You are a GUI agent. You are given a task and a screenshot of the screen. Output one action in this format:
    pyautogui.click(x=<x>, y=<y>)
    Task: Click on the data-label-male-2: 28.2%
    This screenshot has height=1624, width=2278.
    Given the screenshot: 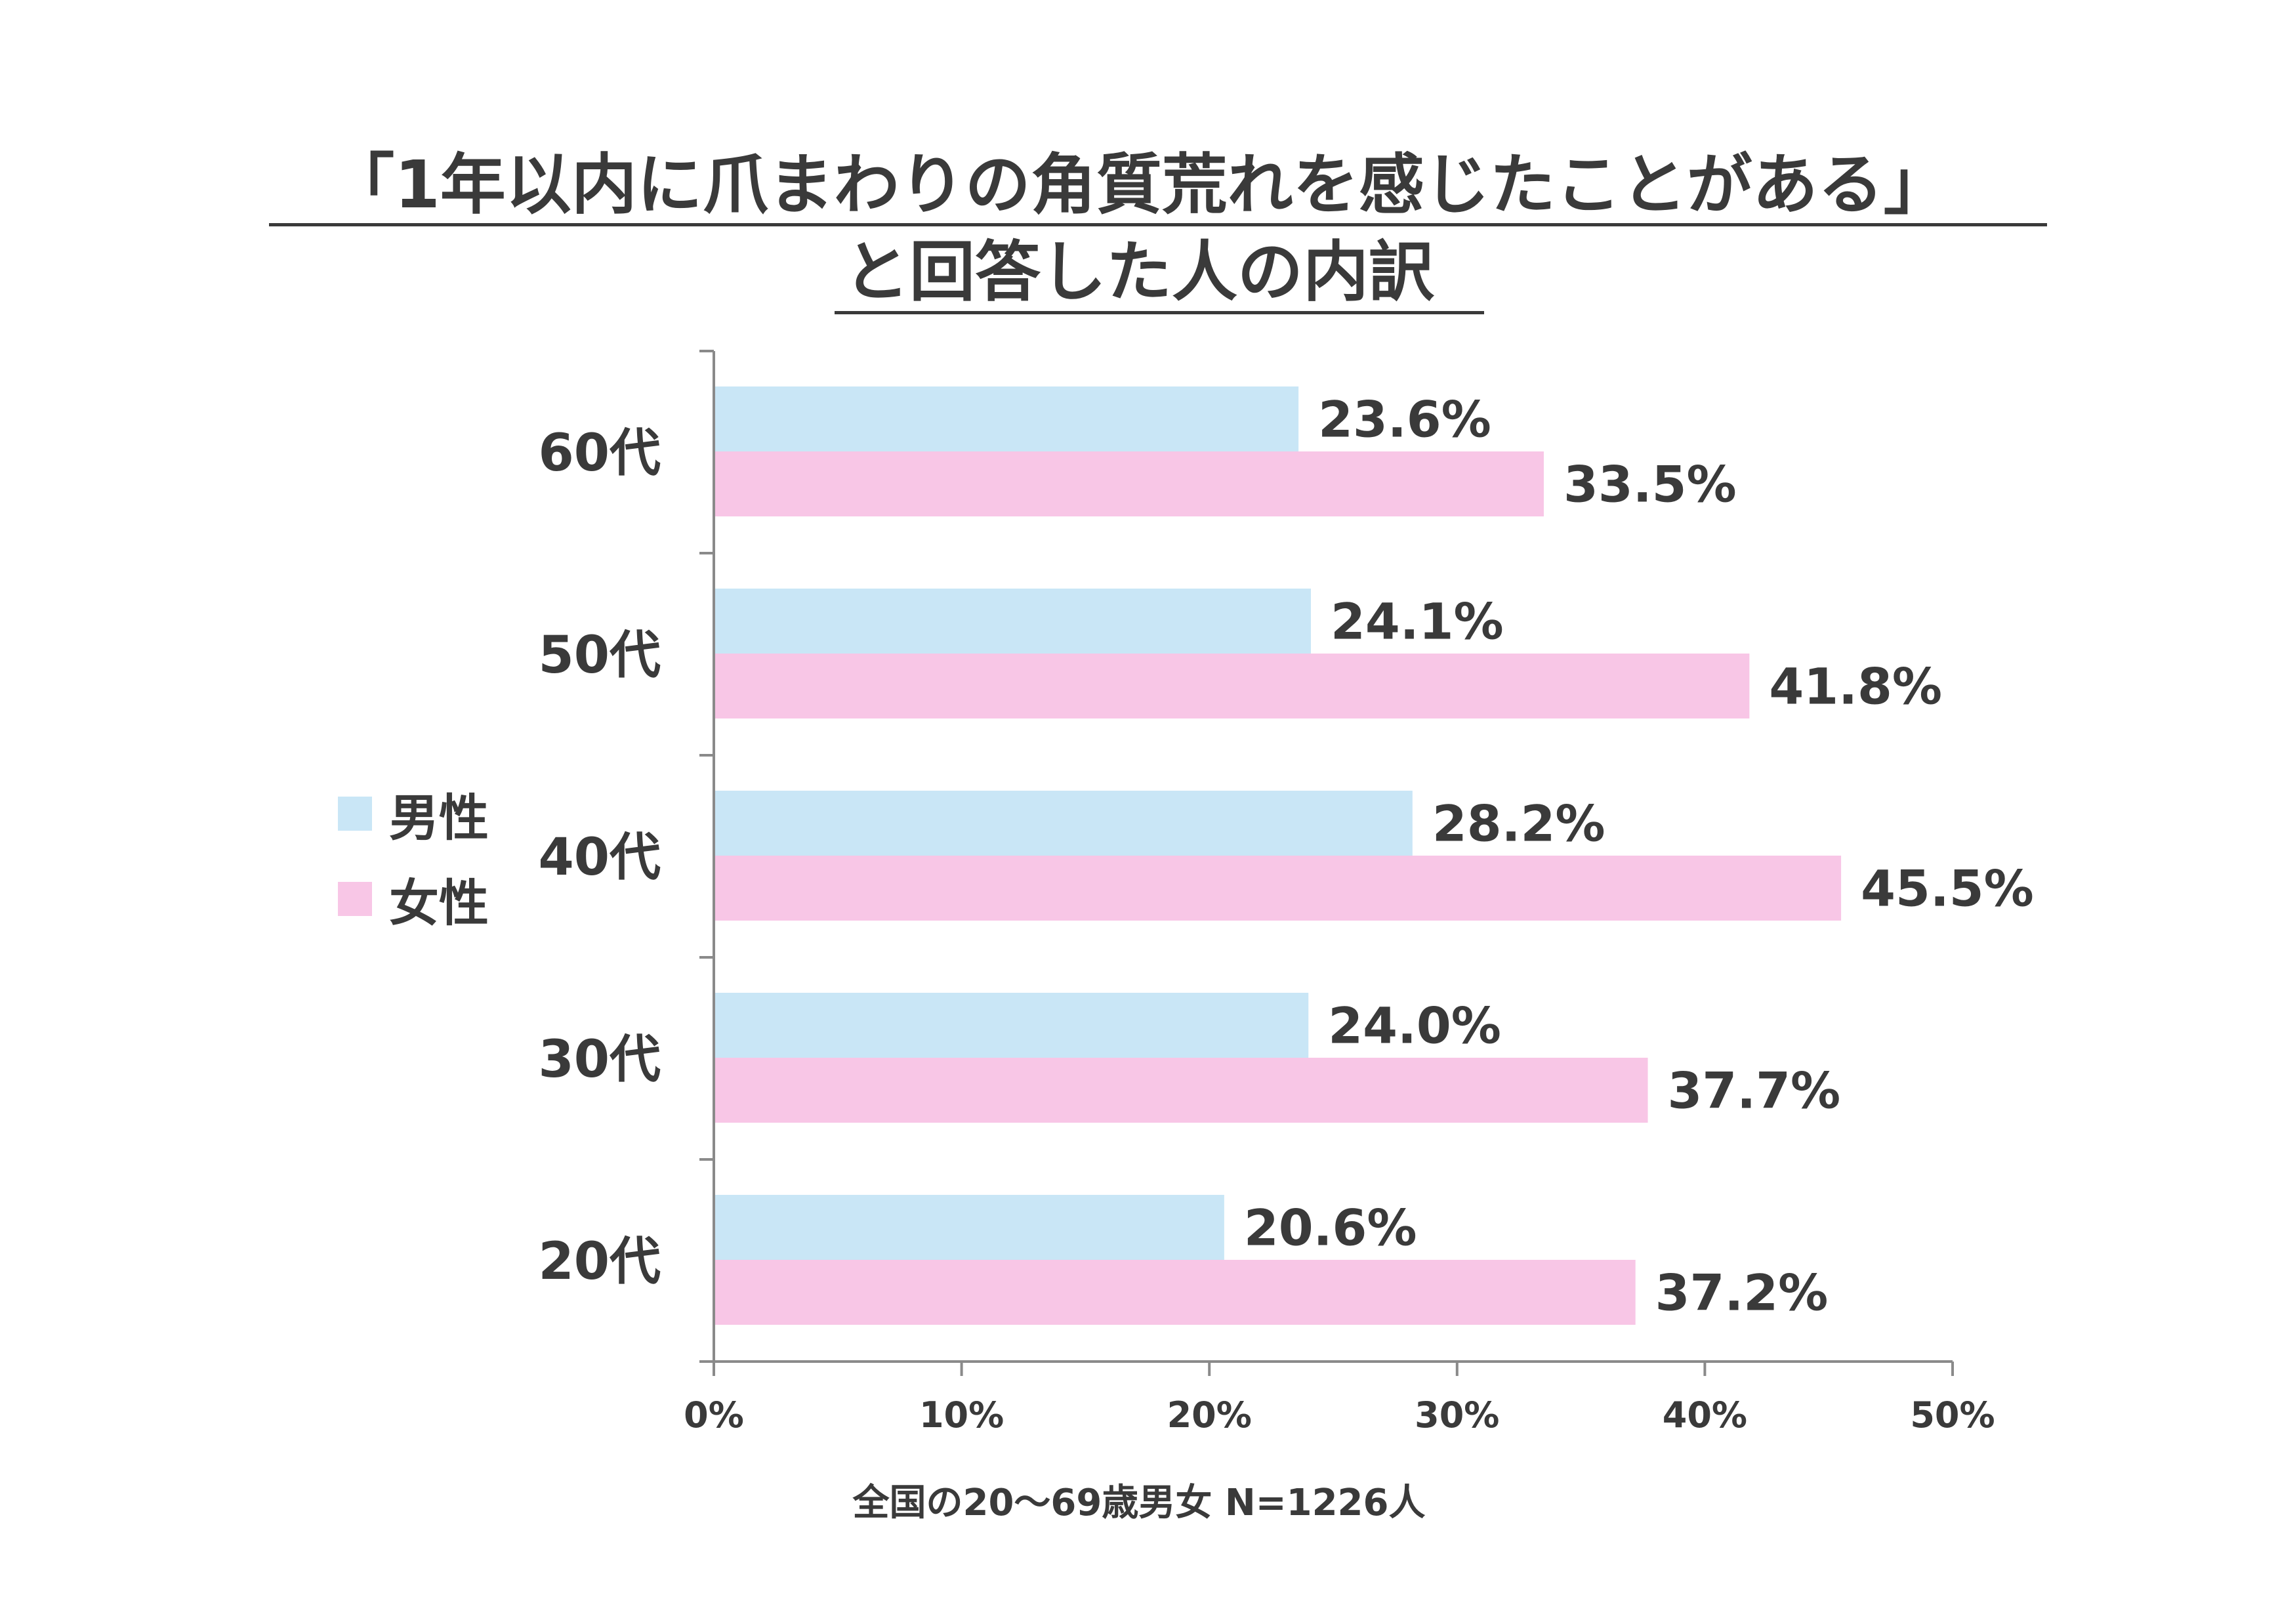 What is the action you would take?
    pyautogui.click(x=1519, y=824)
    